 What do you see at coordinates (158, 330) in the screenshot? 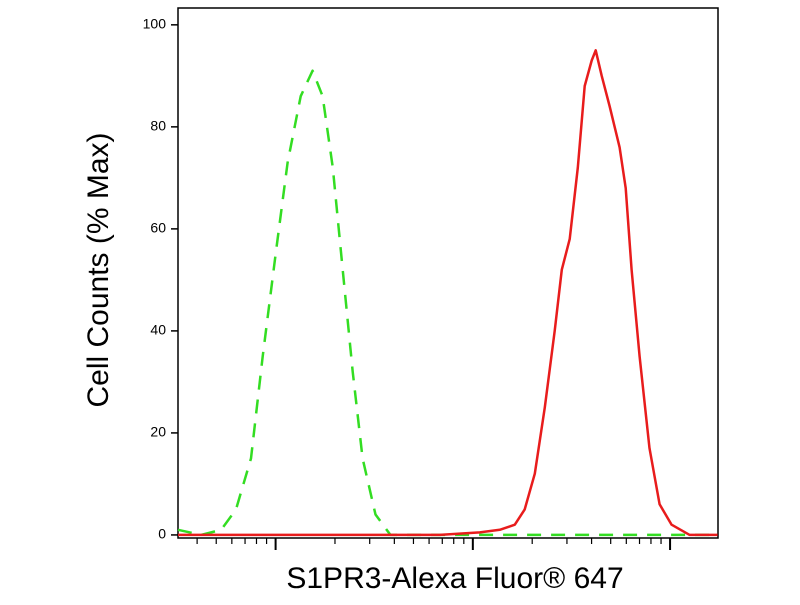
I see `y-tick-label: 40` at bounding box center [158, 330].